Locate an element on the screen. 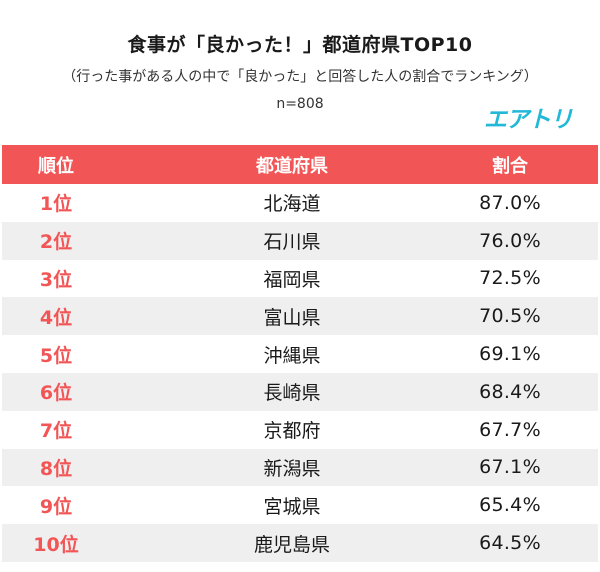 The width and height of the screenshot is (600, 572). rate-cell: 87.0% is located at coordinates (510, 202).